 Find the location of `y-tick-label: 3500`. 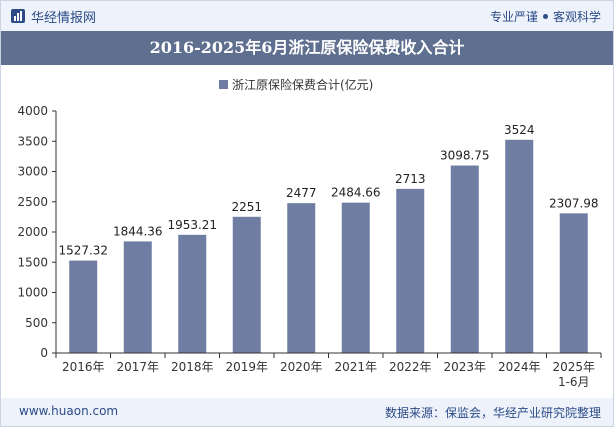

y-tick-label: 3500 is located at coordinates (32, 141).